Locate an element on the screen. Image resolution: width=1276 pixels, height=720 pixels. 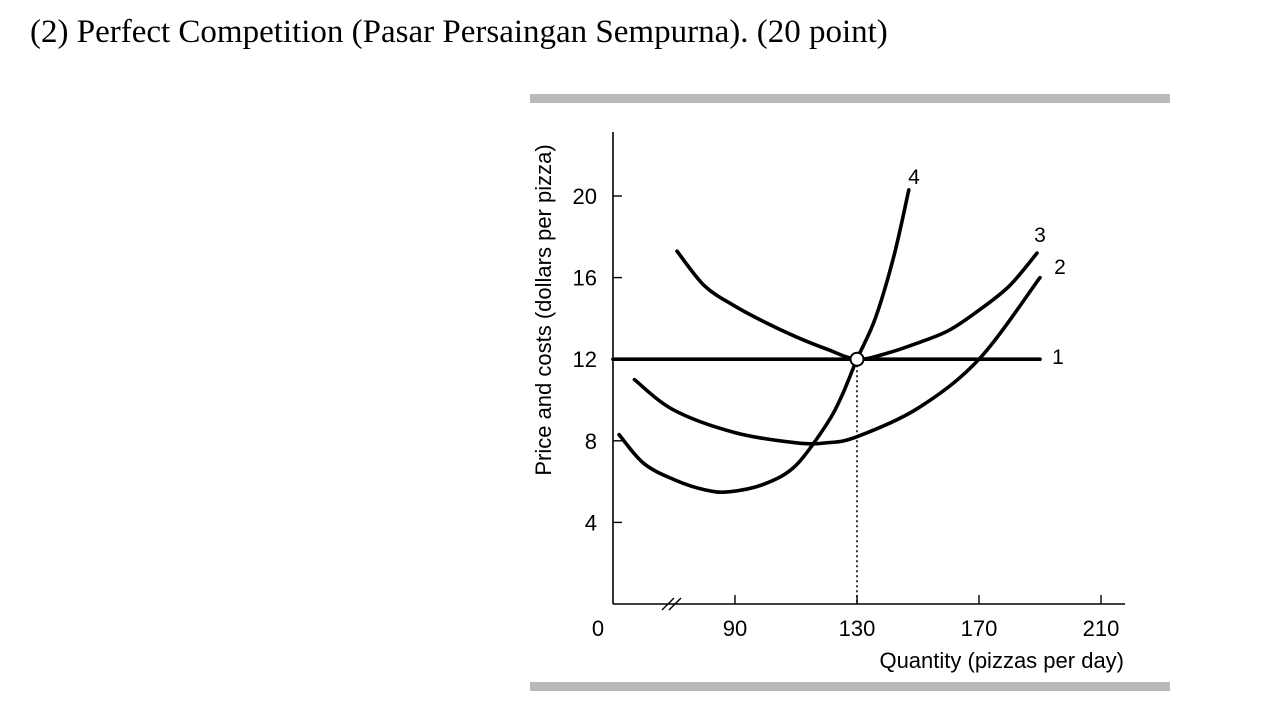
y-tick-label: 4 is located at coordinates (591, 522).